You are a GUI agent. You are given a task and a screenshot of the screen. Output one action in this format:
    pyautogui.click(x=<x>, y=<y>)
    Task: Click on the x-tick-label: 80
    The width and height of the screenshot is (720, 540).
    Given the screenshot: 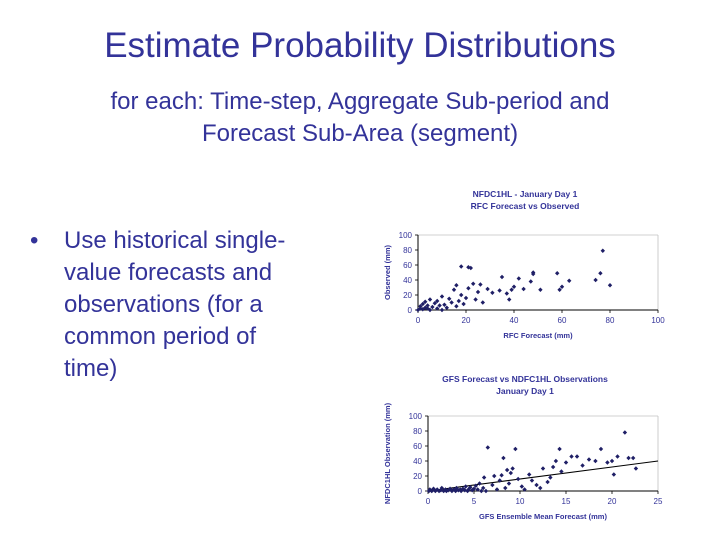 What is the action you would take?
    pyautogui.click(x=610, y=320)
    